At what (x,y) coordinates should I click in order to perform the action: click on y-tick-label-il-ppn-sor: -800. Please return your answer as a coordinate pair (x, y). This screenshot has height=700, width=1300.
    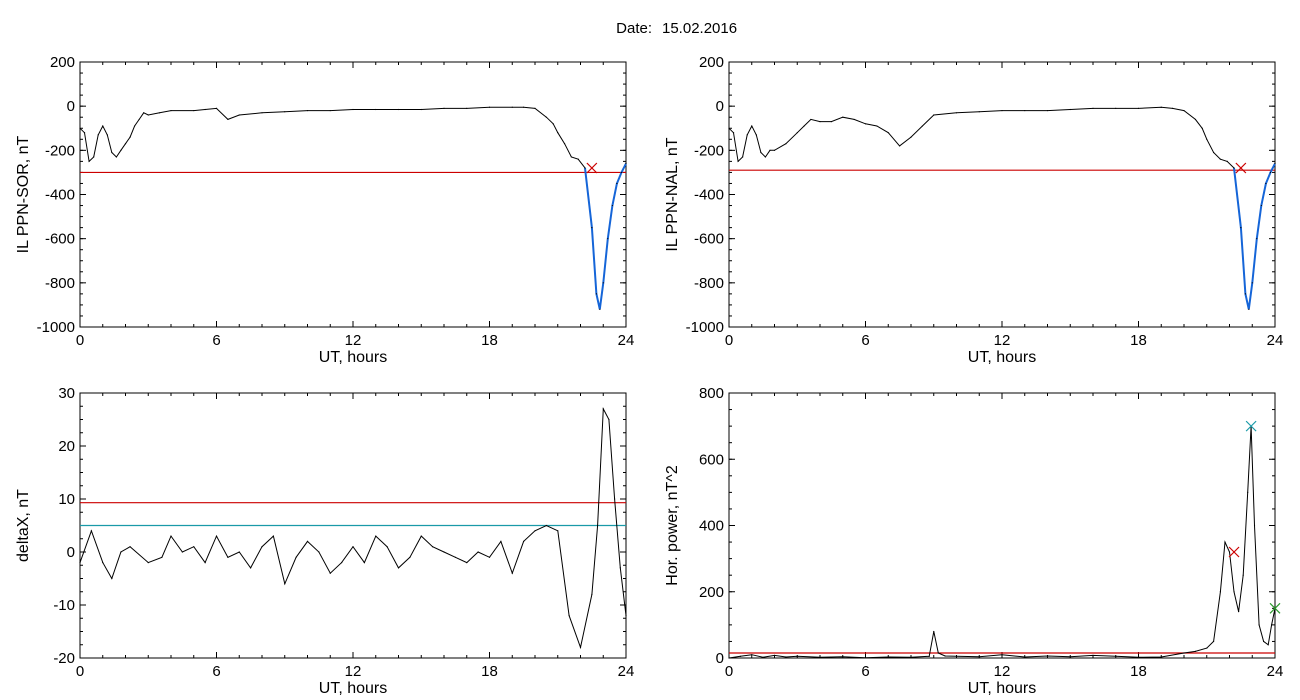
    Looking at the image, I should click on (60, 283).